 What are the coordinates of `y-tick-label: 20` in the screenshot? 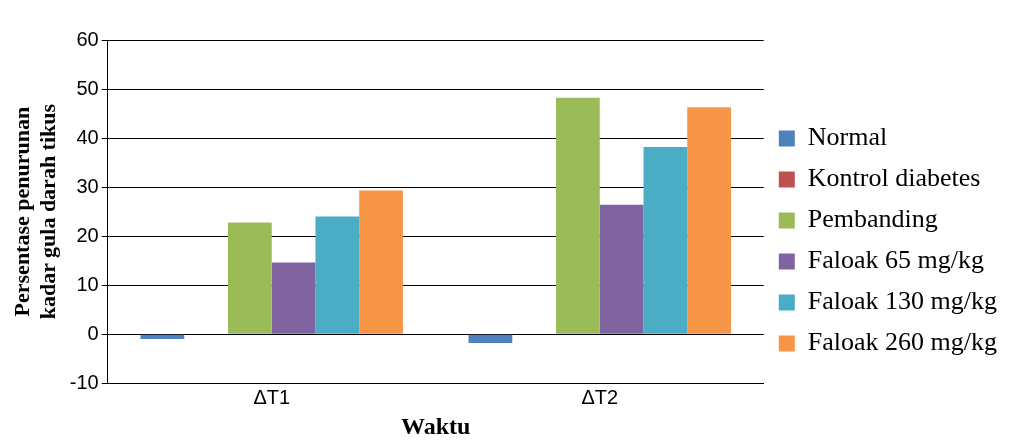 It's located at (87, 234).